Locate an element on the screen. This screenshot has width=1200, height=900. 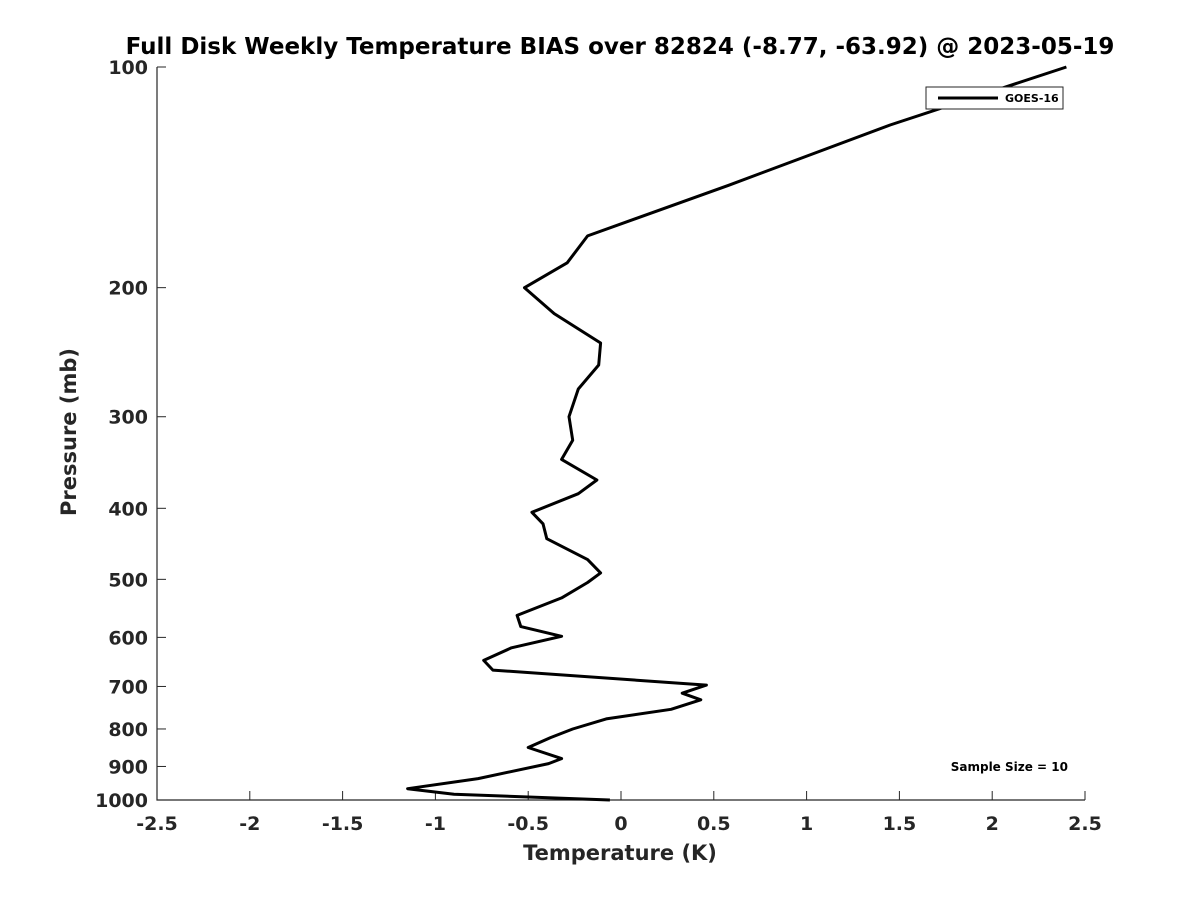
legend-label-goes-16: GOES-16 is located at coordinates (1032, 98).